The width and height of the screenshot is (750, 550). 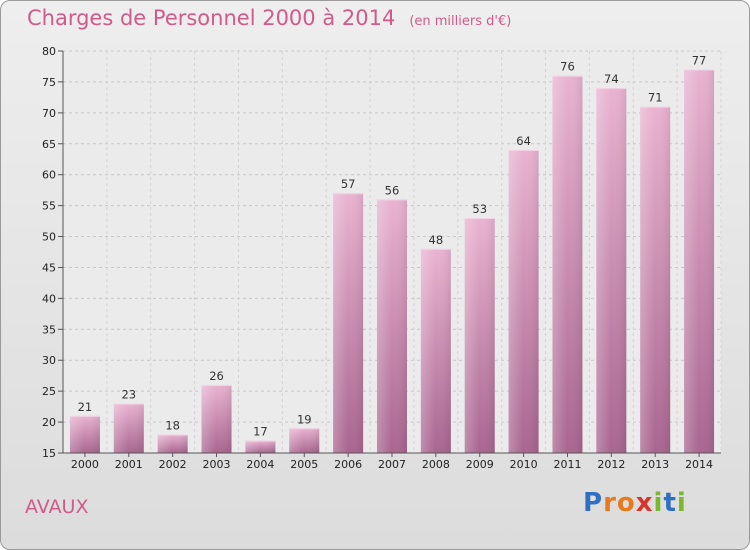 I want to click on x-tick-label: 2014, so click(x=699, y=464).